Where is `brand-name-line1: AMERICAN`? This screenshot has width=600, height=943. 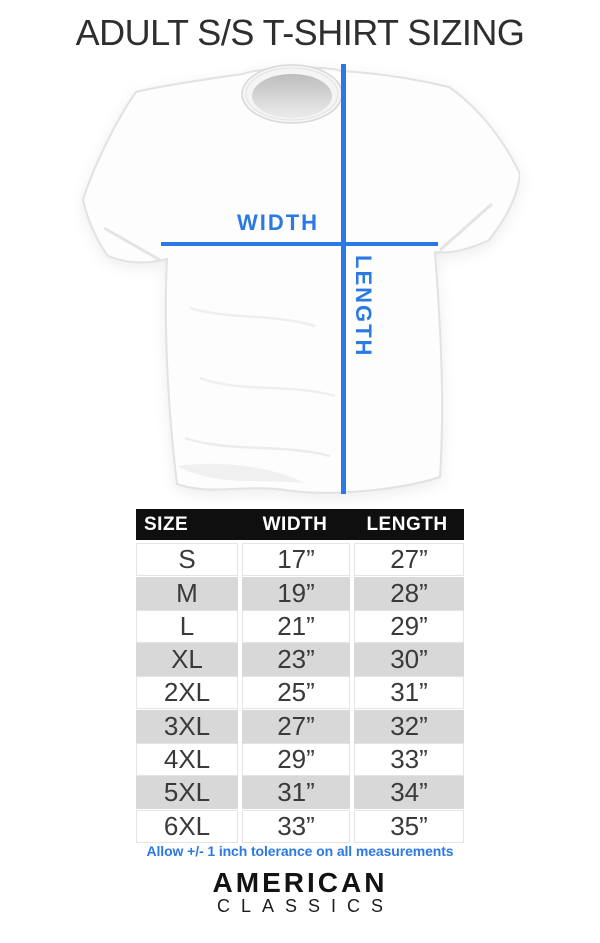 brand-name-line1: AMERICAN is located at coordinates (300, 882).